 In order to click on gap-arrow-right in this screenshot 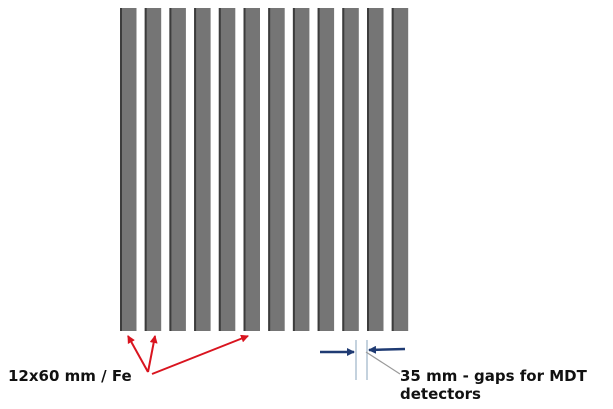, I will do `click(387, 349)`.